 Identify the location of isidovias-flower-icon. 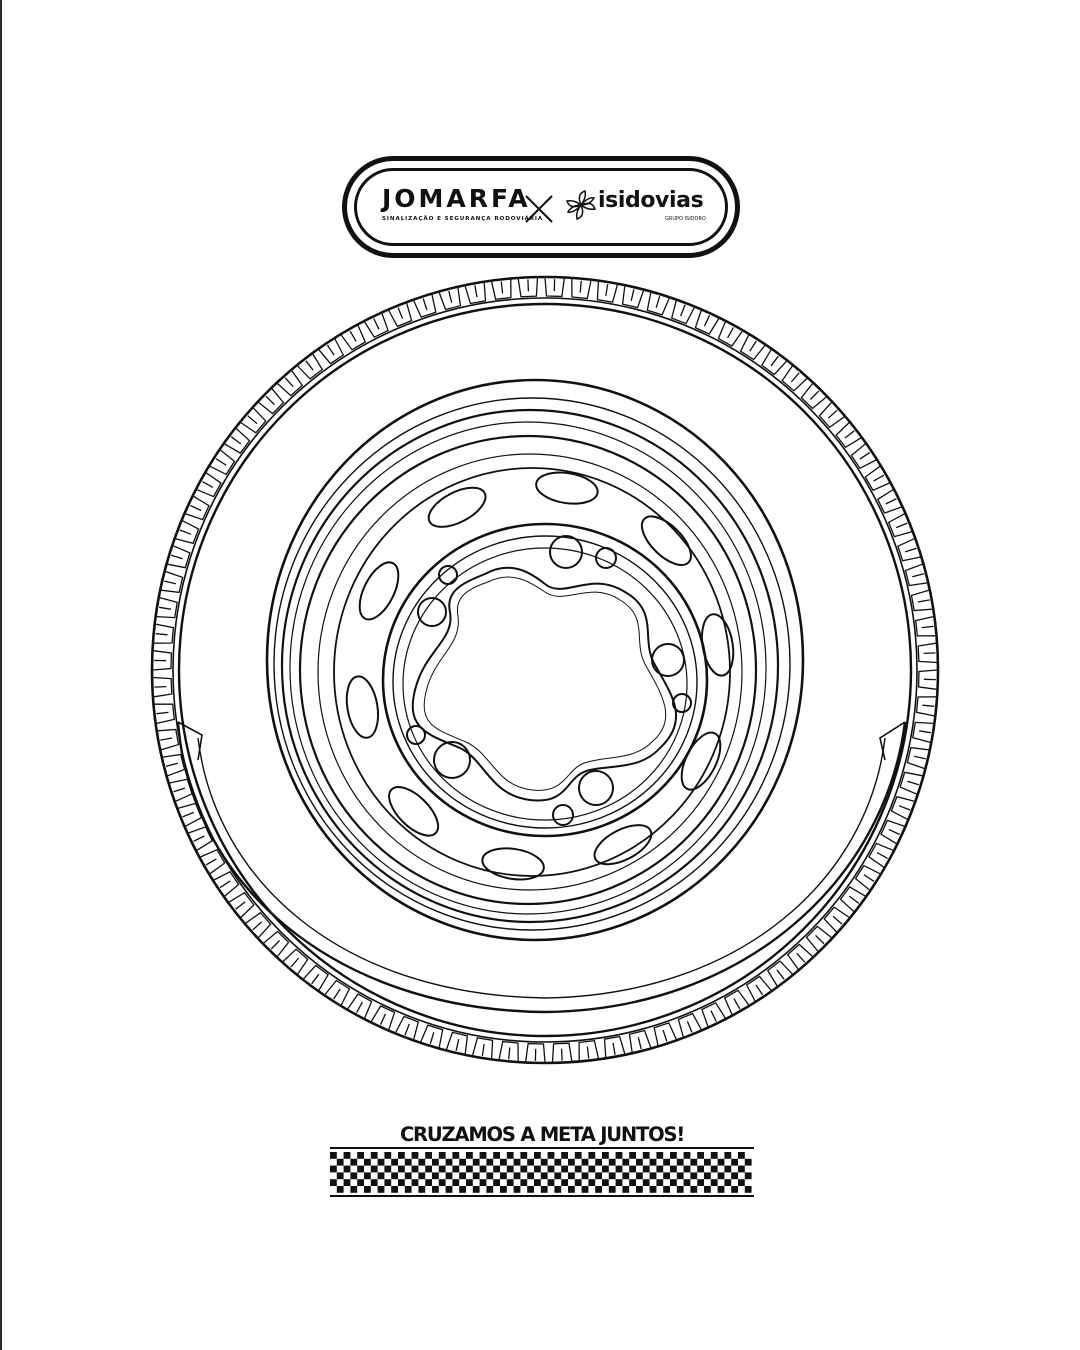
(581, 205).